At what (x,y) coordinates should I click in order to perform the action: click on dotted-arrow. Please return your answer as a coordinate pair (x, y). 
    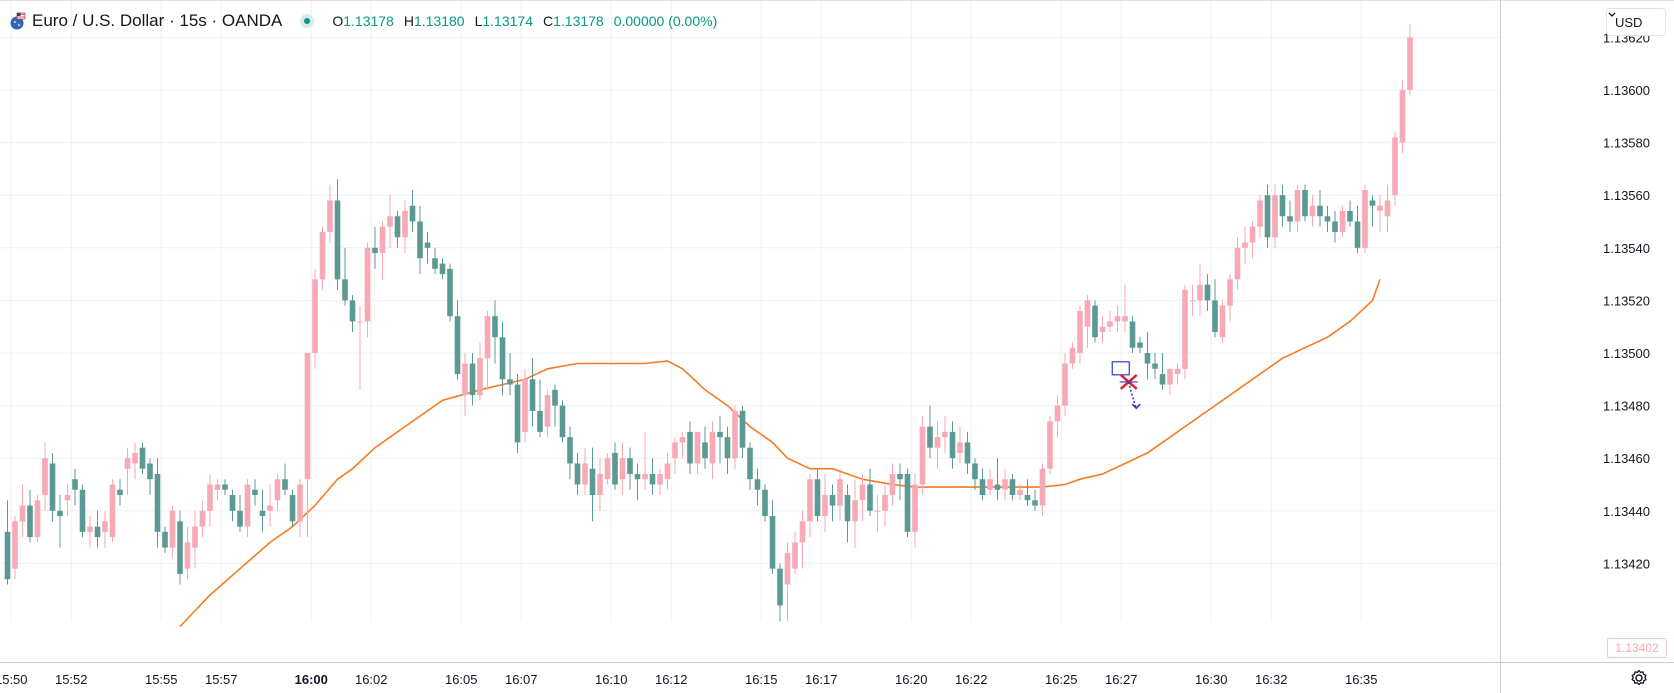
    Looking at the image, I should click on (1132, 395).